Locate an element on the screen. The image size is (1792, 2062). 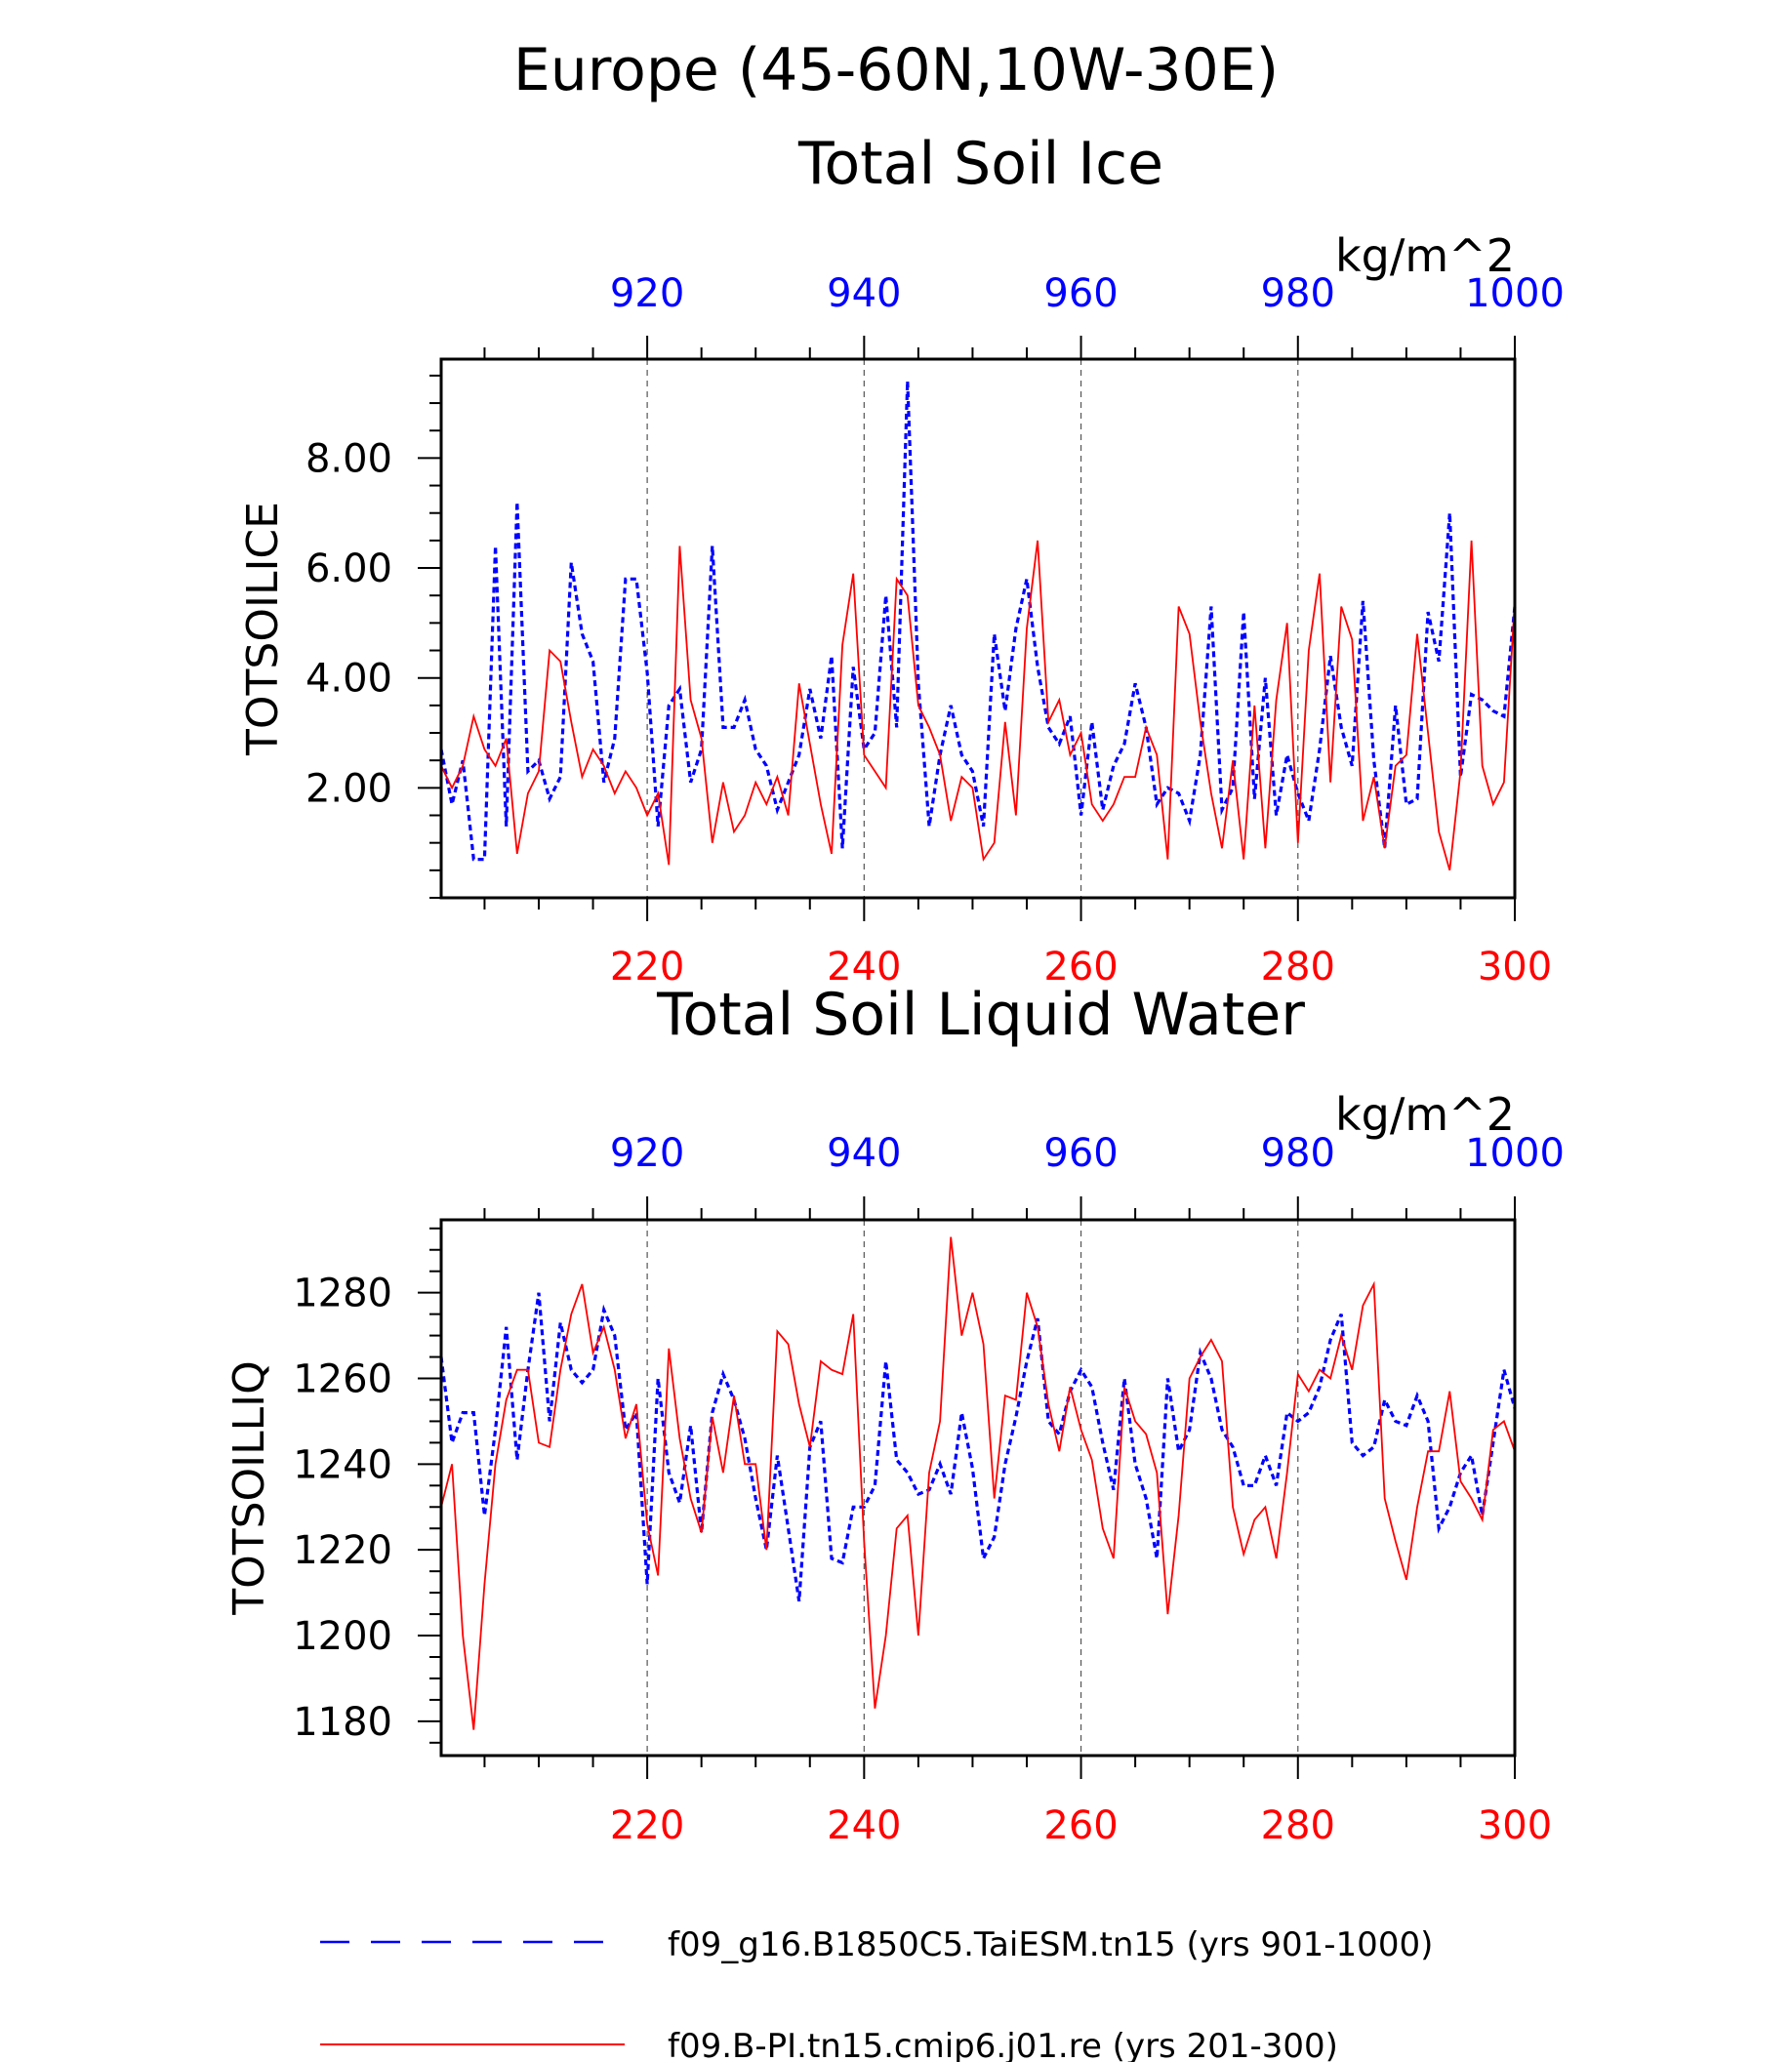
y-tick-label: 1240 is located at coordinates (342, 1464).